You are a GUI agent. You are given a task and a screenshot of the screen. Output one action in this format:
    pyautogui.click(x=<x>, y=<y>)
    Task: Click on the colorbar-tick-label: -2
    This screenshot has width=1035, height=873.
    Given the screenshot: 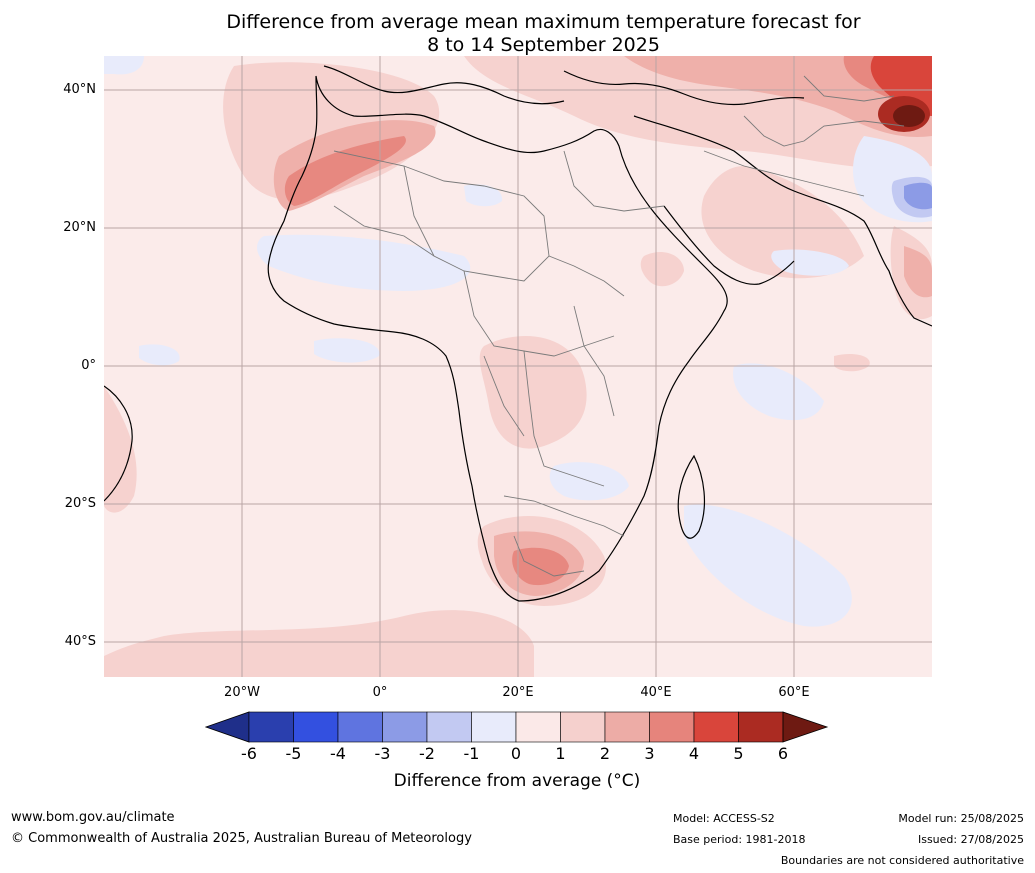 What is the action you would take?
    pyautogui.click(x=427, y=753)
    